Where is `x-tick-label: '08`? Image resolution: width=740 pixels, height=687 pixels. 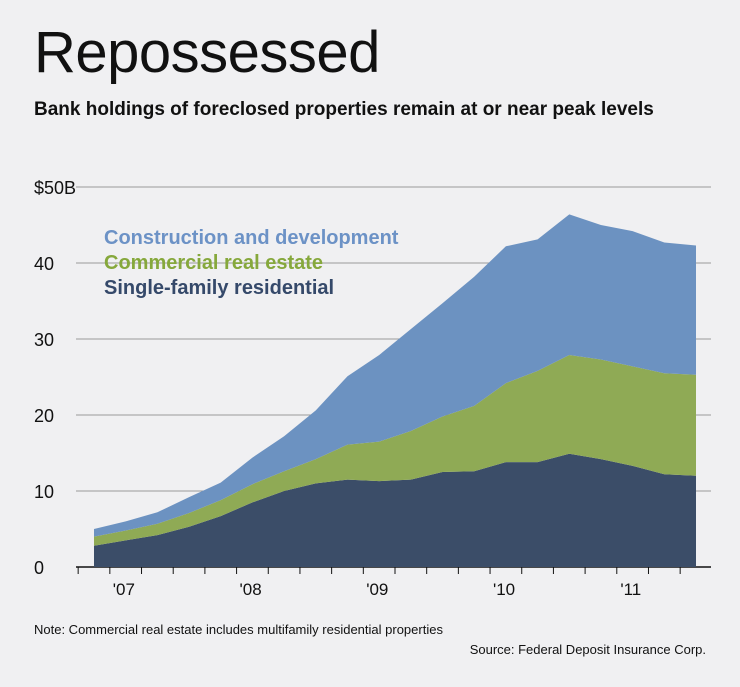 x-tick-label: '08 is located at coordinates (251, 589).